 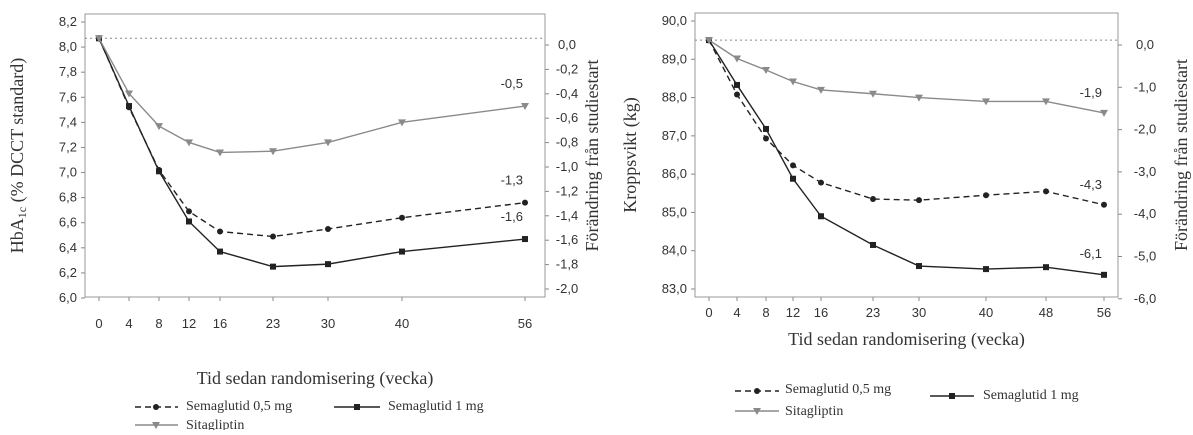 What do you see at coordinates (674, 173) in the screenshot?
I see `y-tick-label: 86,0` at bounding box center [674, 173].